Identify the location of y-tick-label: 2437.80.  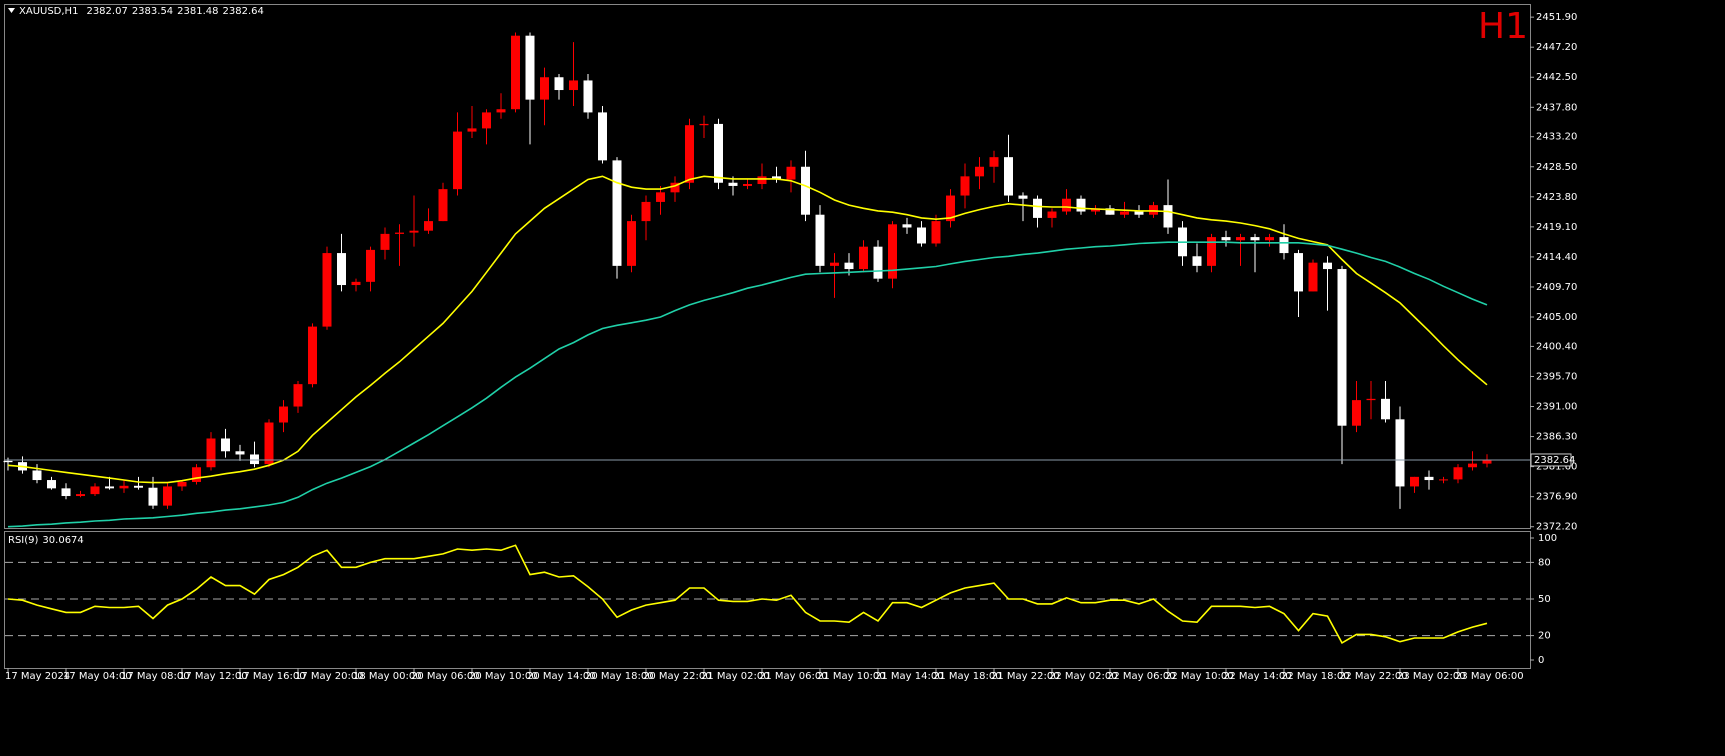
(1556, 107).